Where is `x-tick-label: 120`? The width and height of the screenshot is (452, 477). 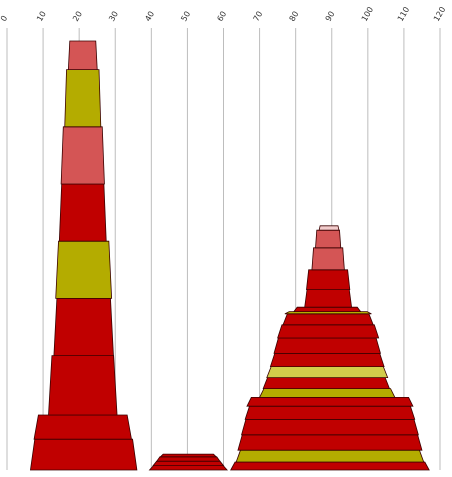
x-tick-label: 120 is located at coordinates (439, 14).